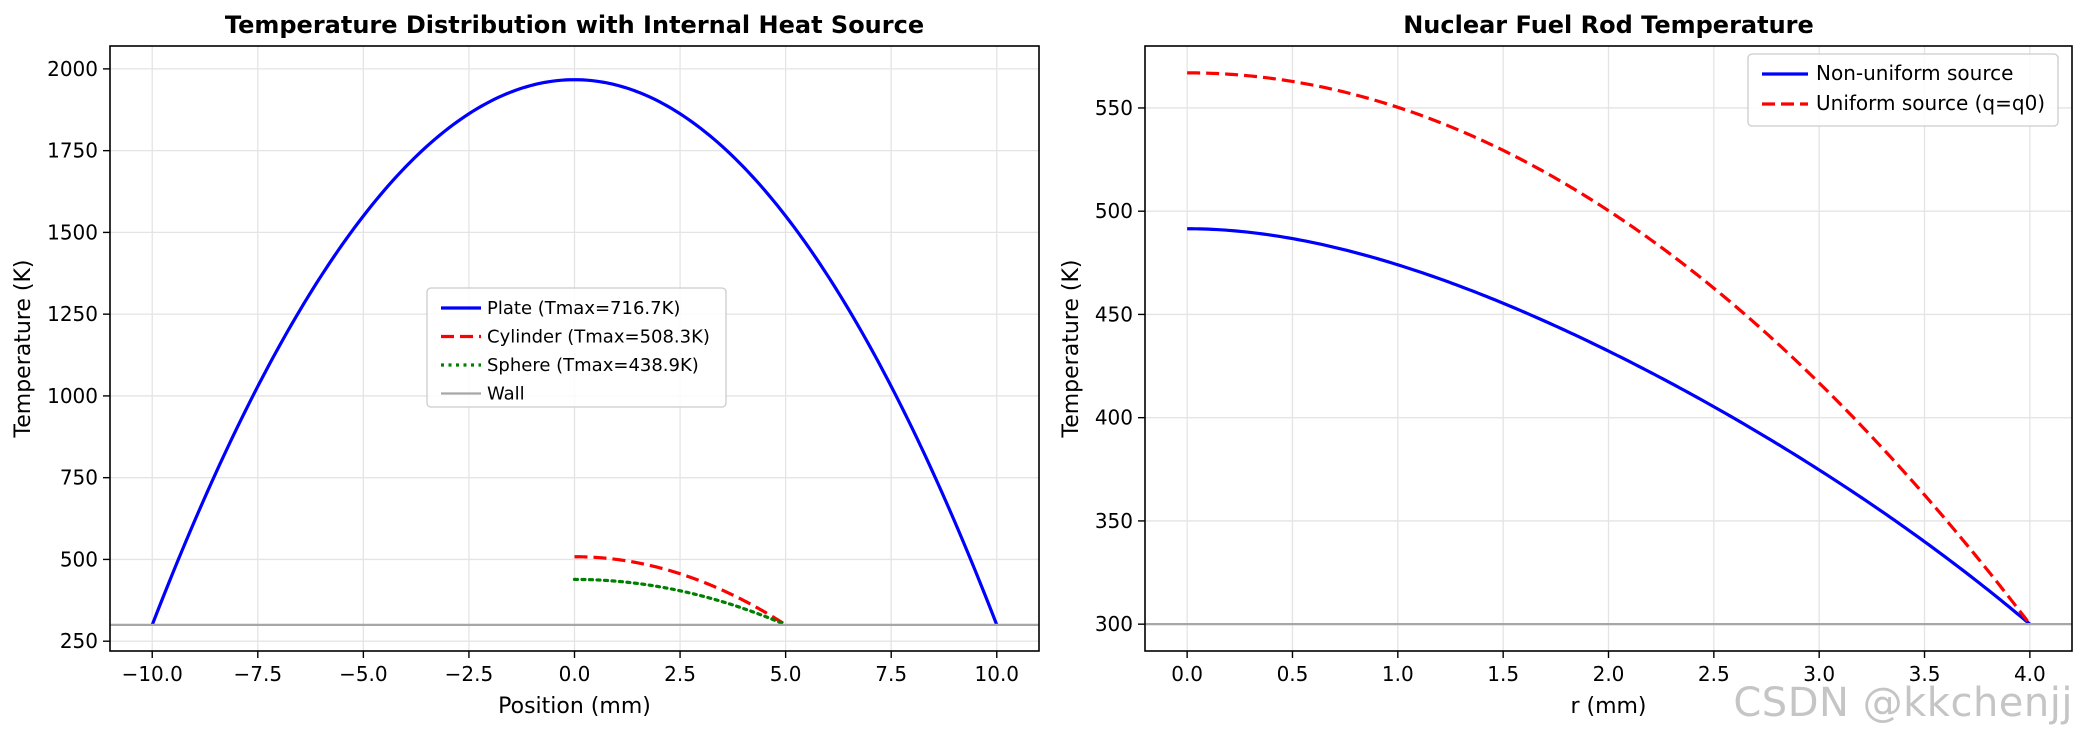  I want to click on legend-label: Non-uniform source, so click(1914, 73).